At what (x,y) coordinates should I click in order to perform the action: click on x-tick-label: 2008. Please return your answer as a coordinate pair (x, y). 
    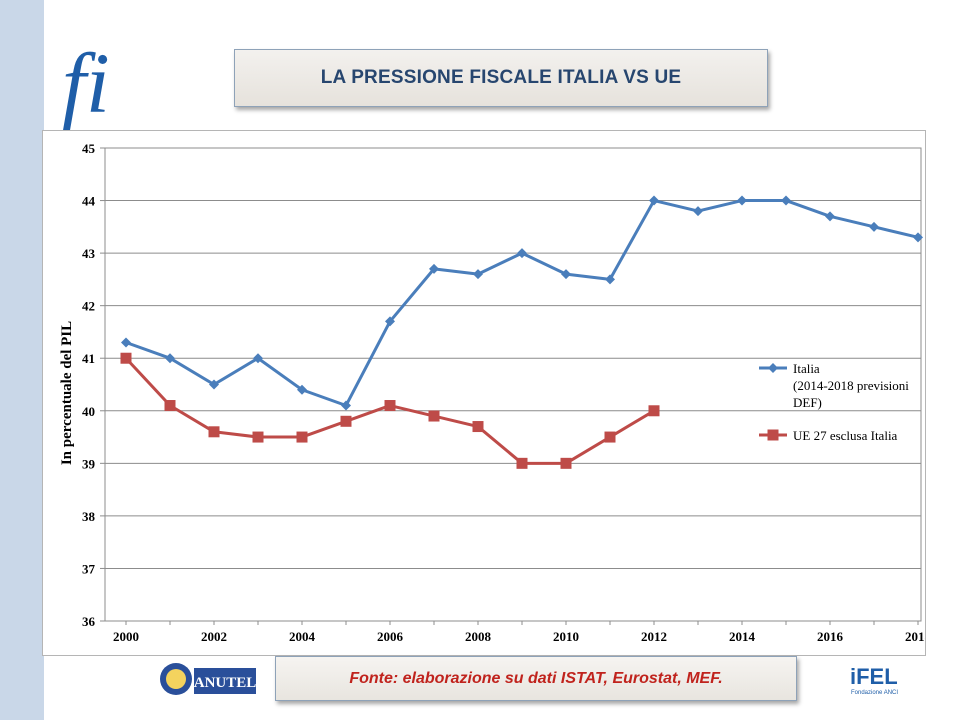
    Looking at the image, I should click on (478, 636).